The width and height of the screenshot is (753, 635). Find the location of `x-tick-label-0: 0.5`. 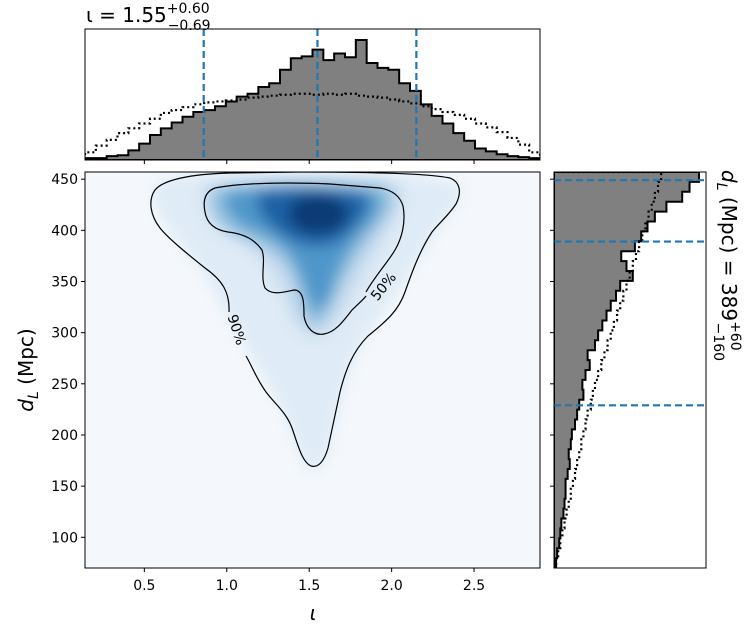

x-tick-label-0: 0.5 is located at coordinates (144, 586).